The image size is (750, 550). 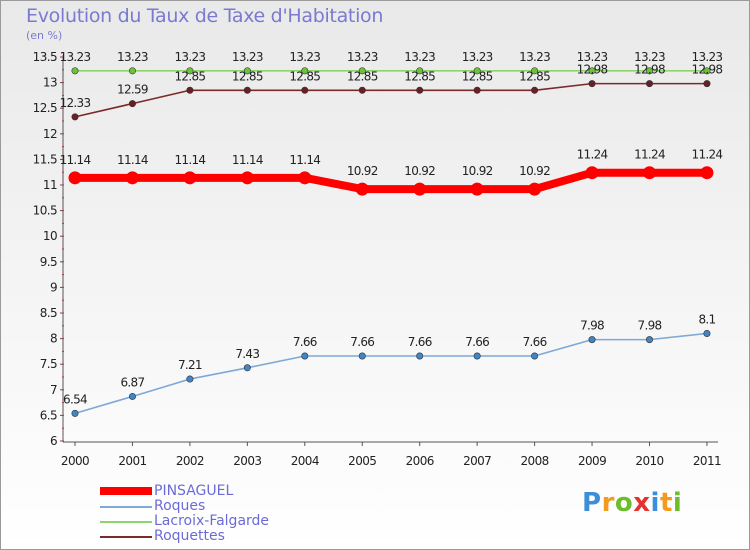 I want to click on y-tick-label: 12.5, so click(x=45, y=108).